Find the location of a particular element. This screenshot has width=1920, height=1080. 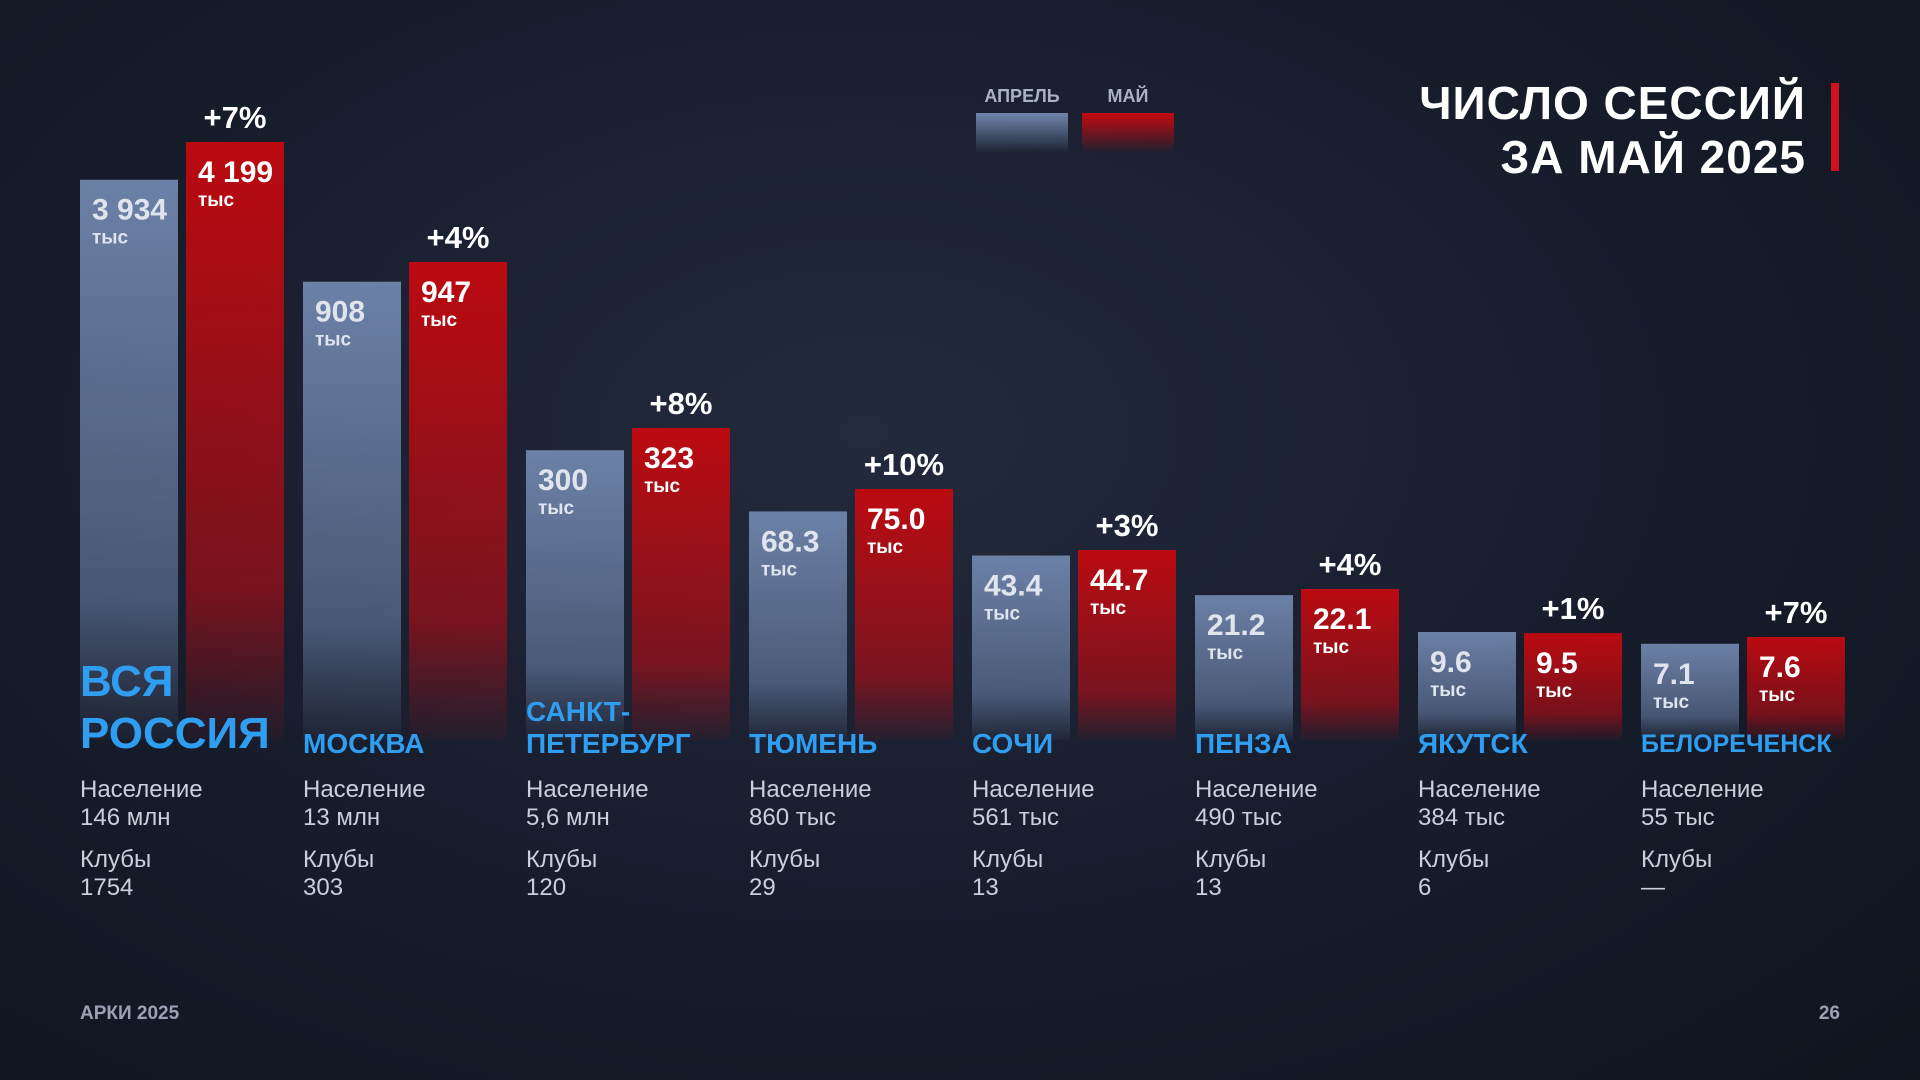

legend-label: АПРЕЛЬ is located at coordinates (1022, 96).